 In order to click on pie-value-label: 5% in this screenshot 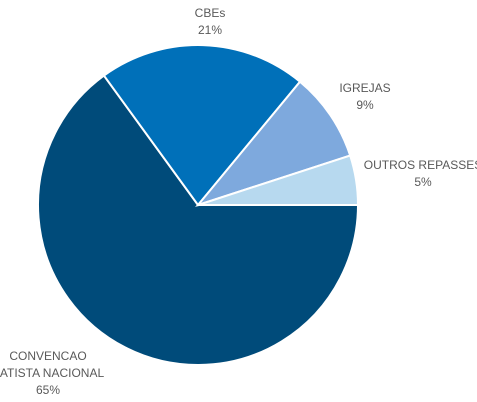, I will do `click(423, 182)`.